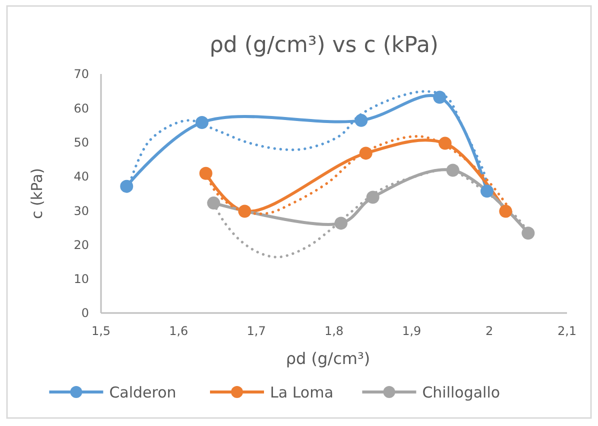  Describe the element at coordinates (324, 45) in the screenshot. I see `chart-title: ρd (g/cm³) vs c (kPa)` at that location.